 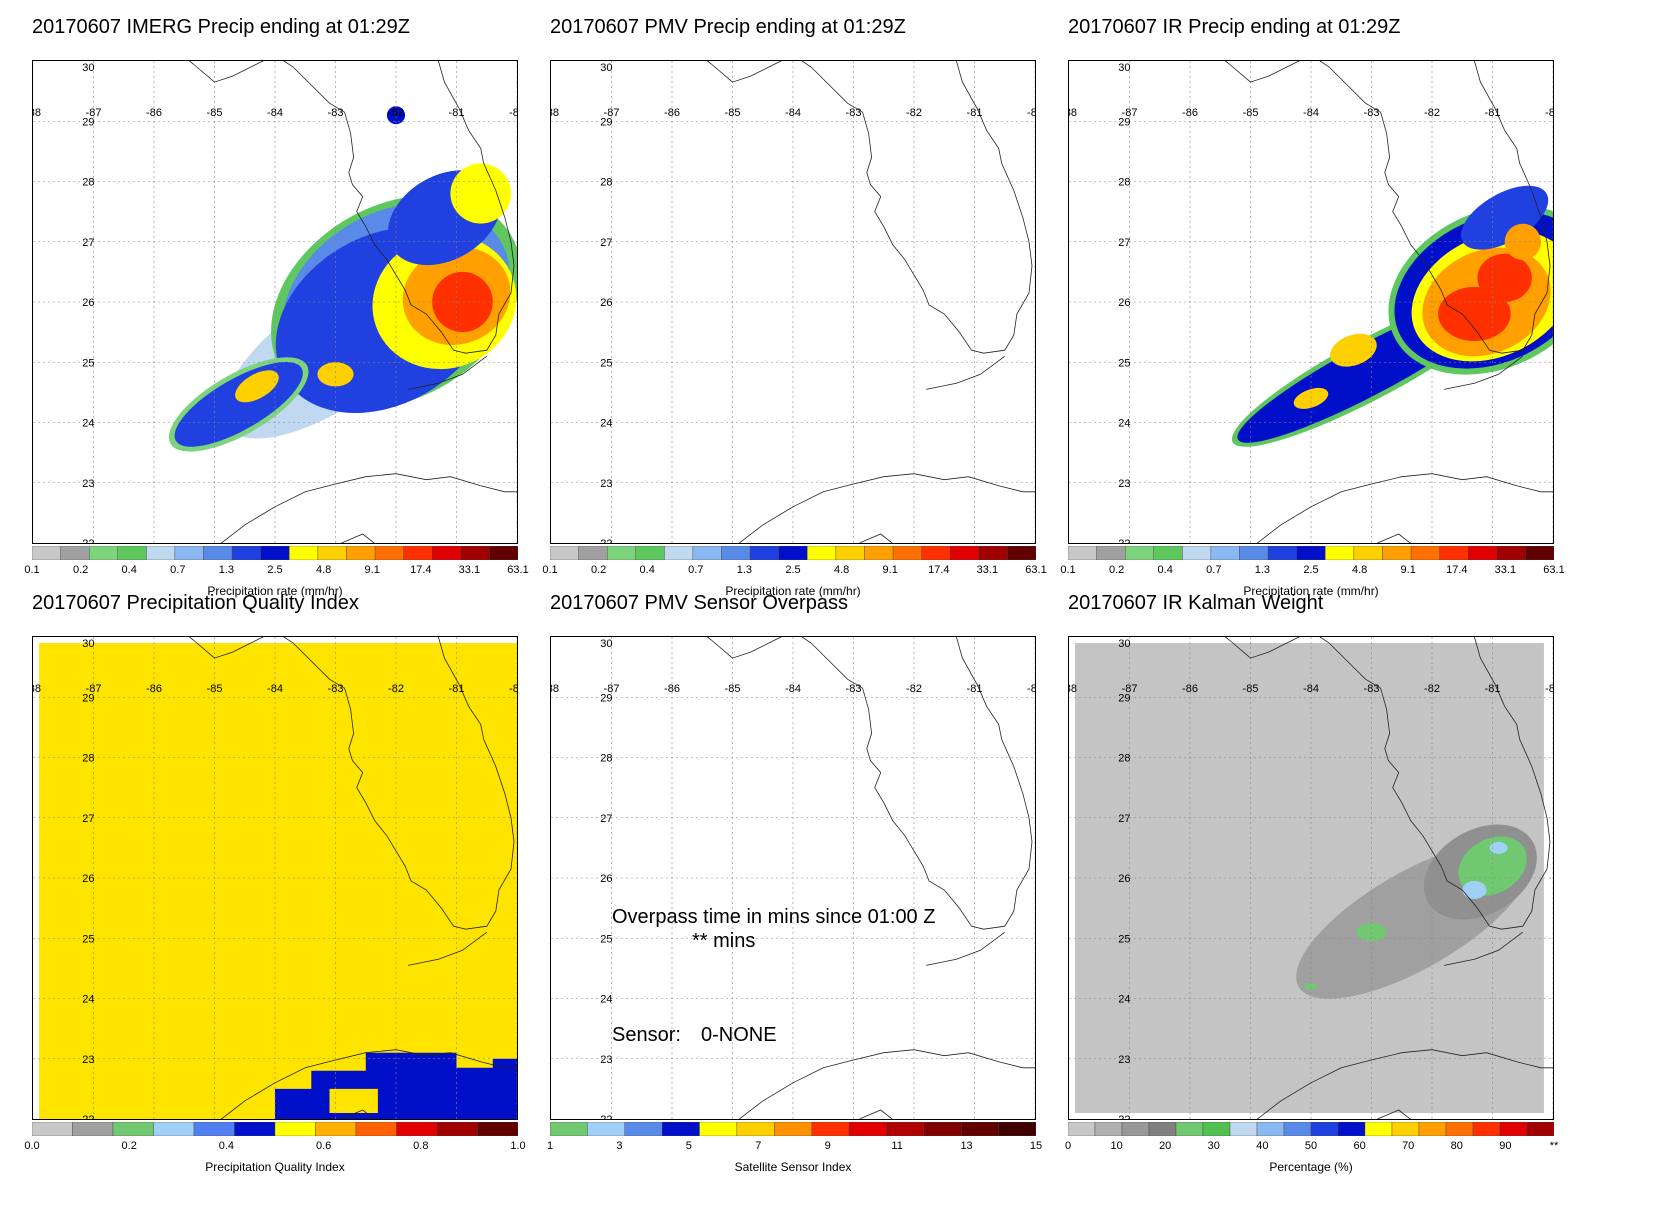 I want to click on colorbar-tick: 0.6, so click(x=323, y=1146).